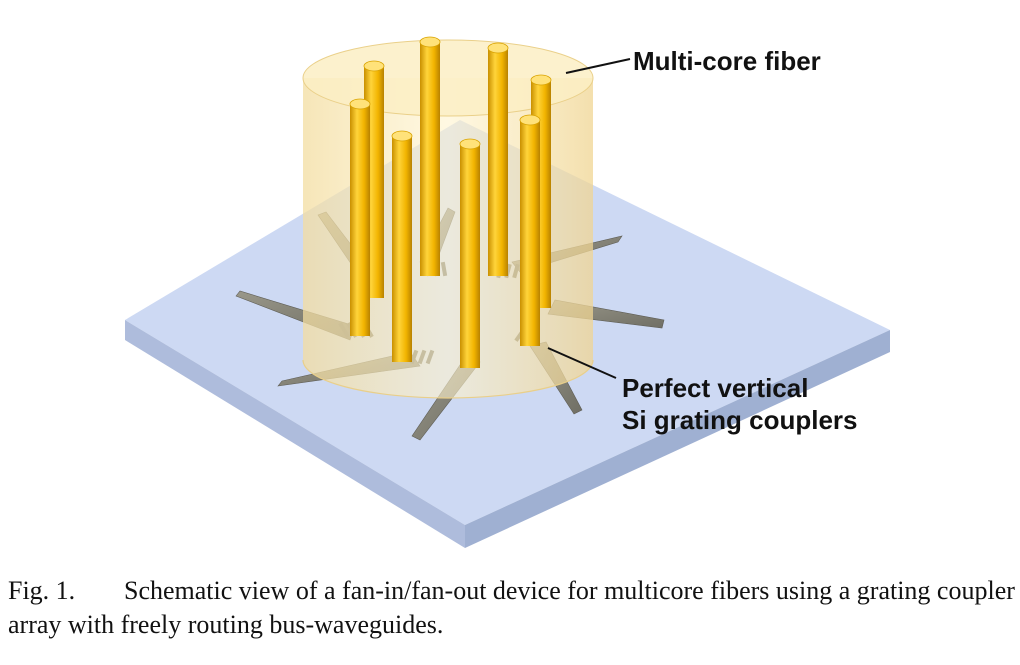 Image resolution: width=1020 pixels, height=665 pixels. What do you see at coordinates (740, 404) in the screenshot?
I see `label-grating-couplers: Perfect vertical Si grating couplers` at bounding box center [740, 404].